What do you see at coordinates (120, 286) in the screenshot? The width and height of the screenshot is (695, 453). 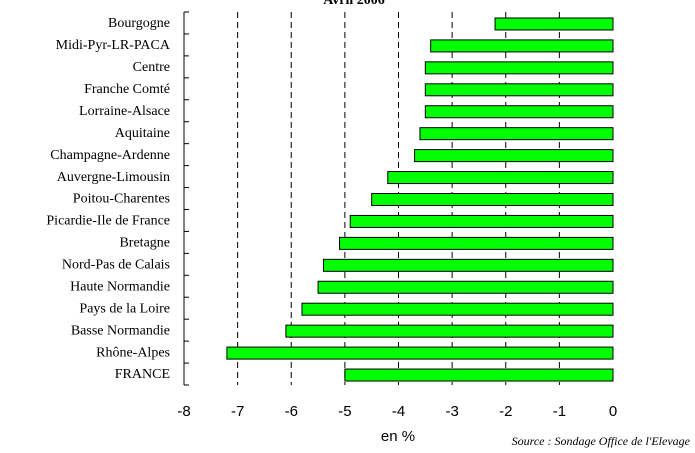 I see `y-tick-label: Haute Normandie` at bounding box center [120, 286].